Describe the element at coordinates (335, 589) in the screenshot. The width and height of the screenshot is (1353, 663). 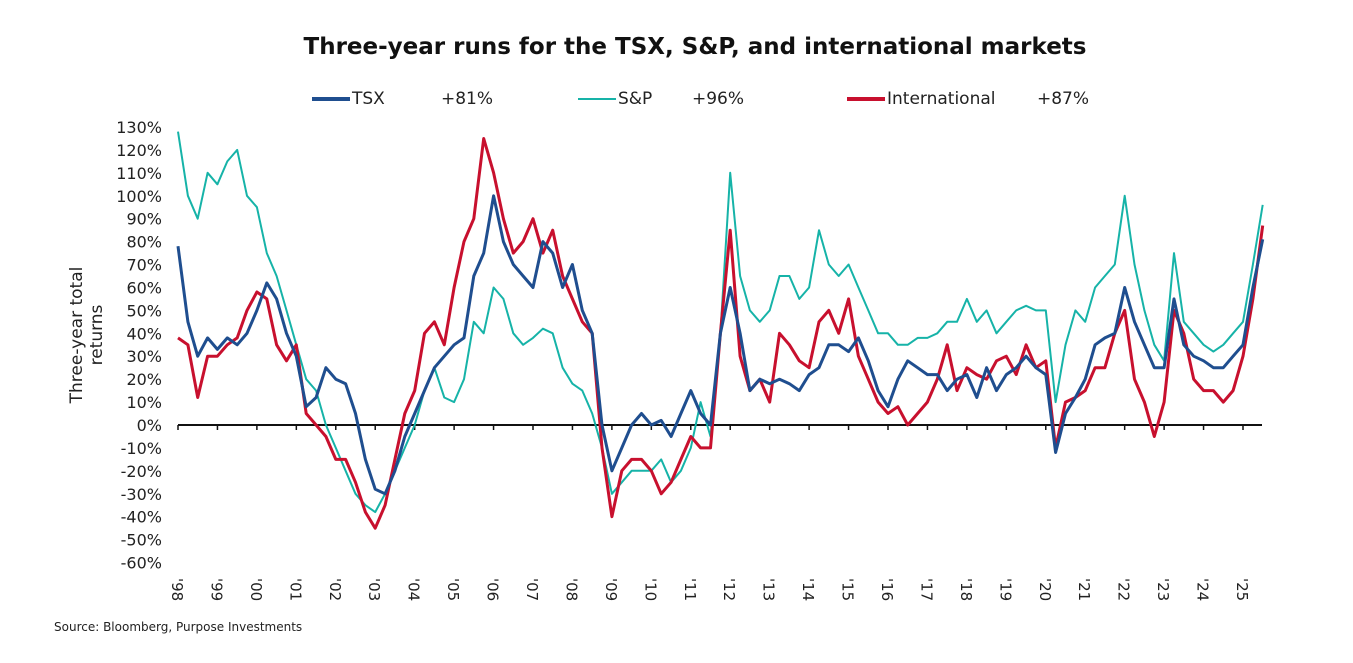
I see `x-tick-label: '02` at that location.